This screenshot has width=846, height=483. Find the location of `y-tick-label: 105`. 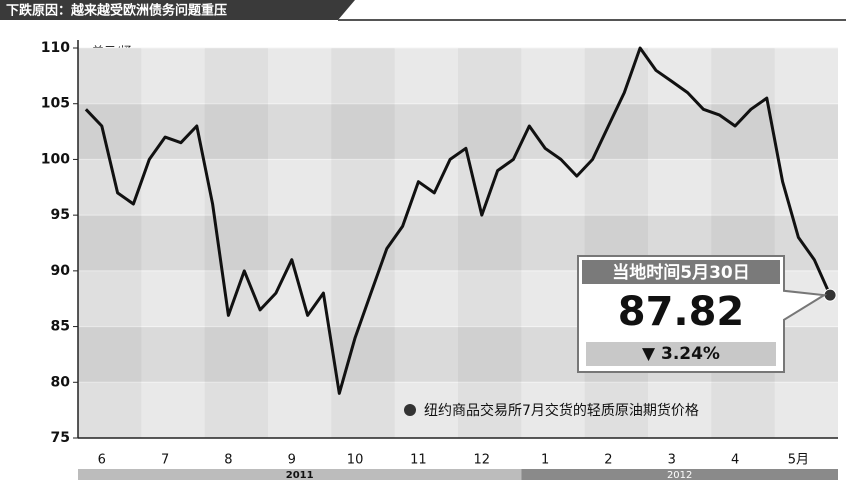

y-tick-label: 105 is located at coordinates (55, 104).